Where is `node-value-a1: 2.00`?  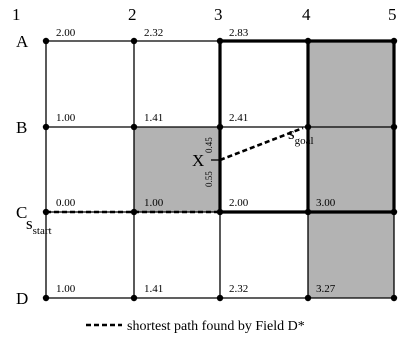 node-value-a1: 2.00 is located at coordinates (66, 33).